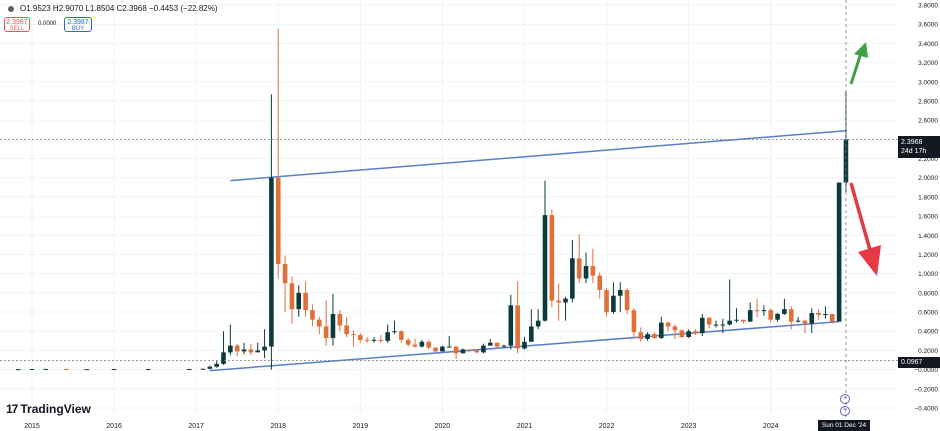  I want to click on time-tick-label: 2018, so click(278, 426).